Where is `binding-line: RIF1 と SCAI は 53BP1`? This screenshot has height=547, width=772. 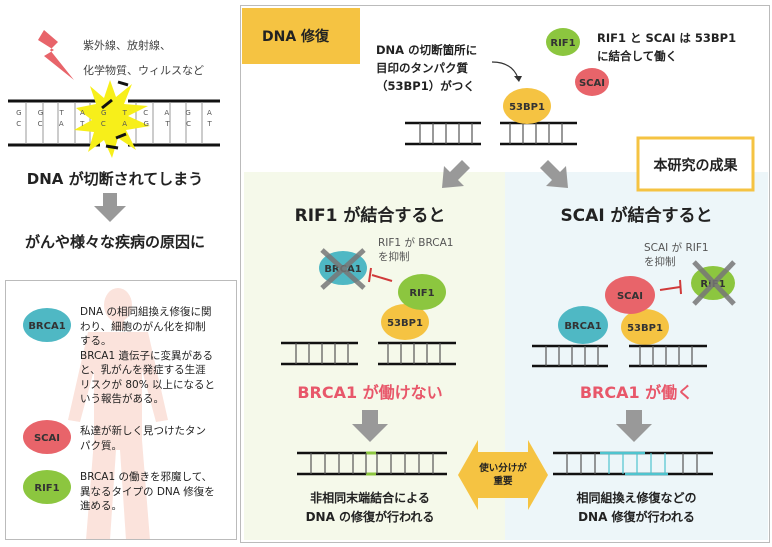 binding-line: RIF1 と SCAI は 53BP1 is located at coordinates (667, 38).